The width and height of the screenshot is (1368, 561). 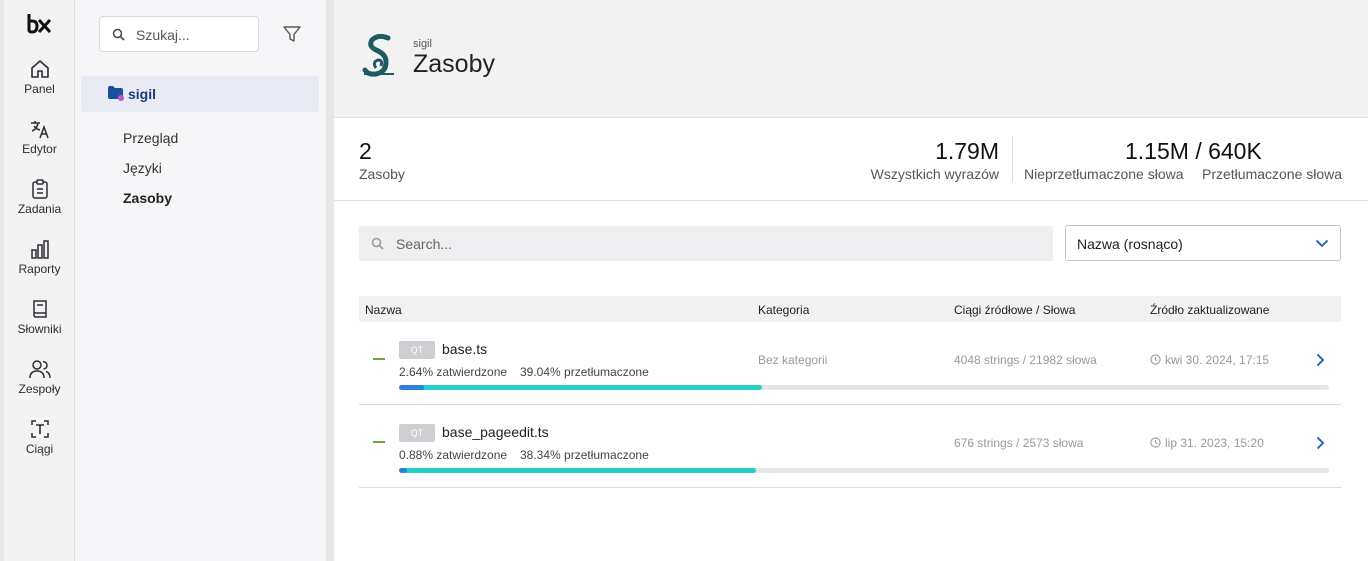 What do you see at coordinates (39, 449) in the screenshot?
I see `rail-item-label: Ciągi` at bounding box center [39, 449].